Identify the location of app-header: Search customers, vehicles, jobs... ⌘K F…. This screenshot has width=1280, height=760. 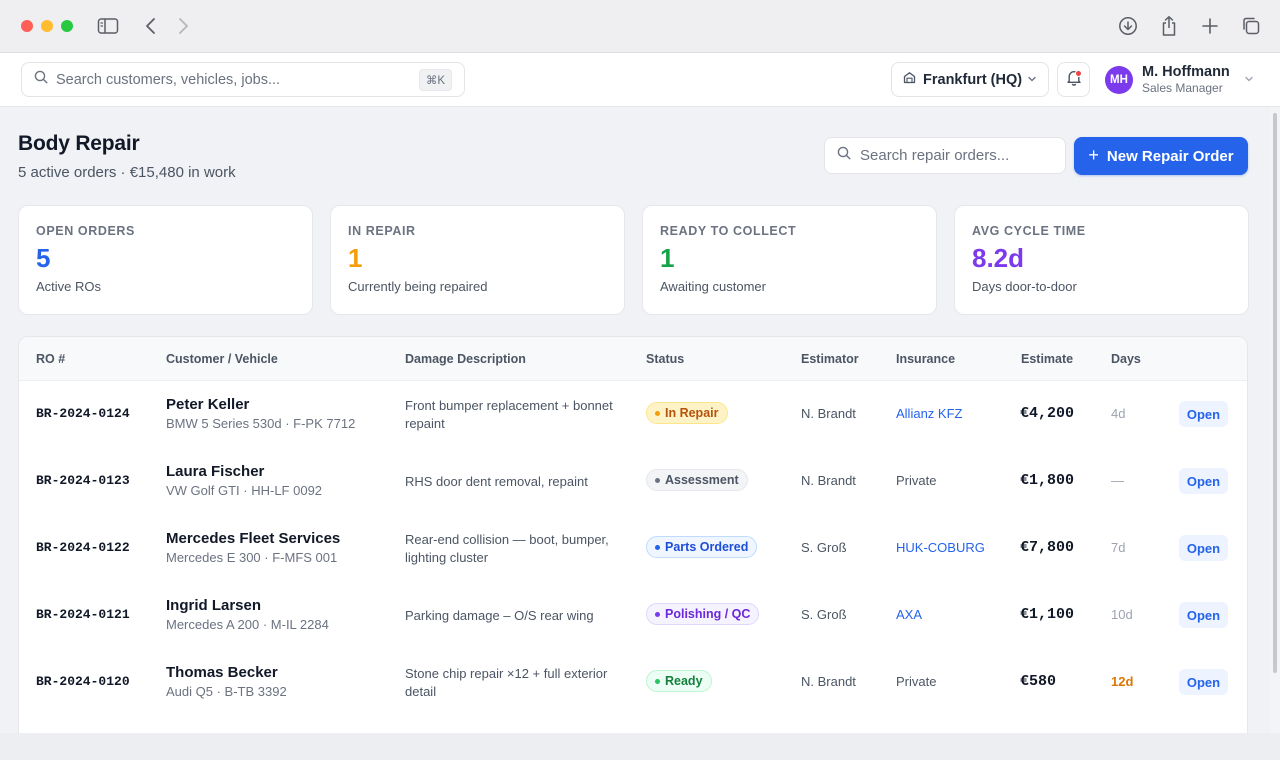
(640, 80).